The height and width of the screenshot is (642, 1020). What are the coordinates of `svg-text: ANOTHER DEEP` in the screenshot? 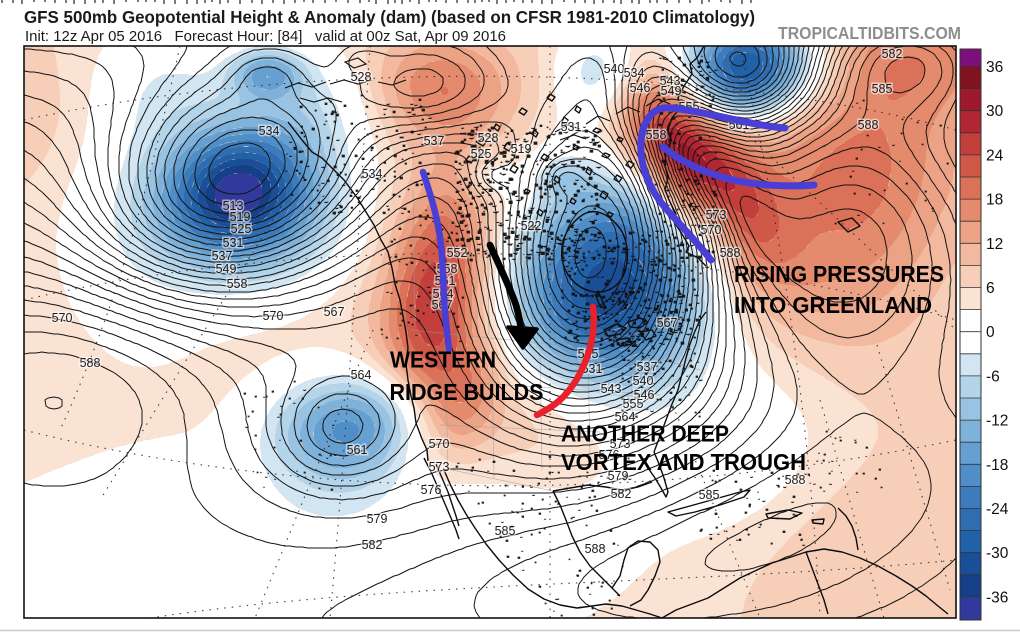 It's located at (645, 434).